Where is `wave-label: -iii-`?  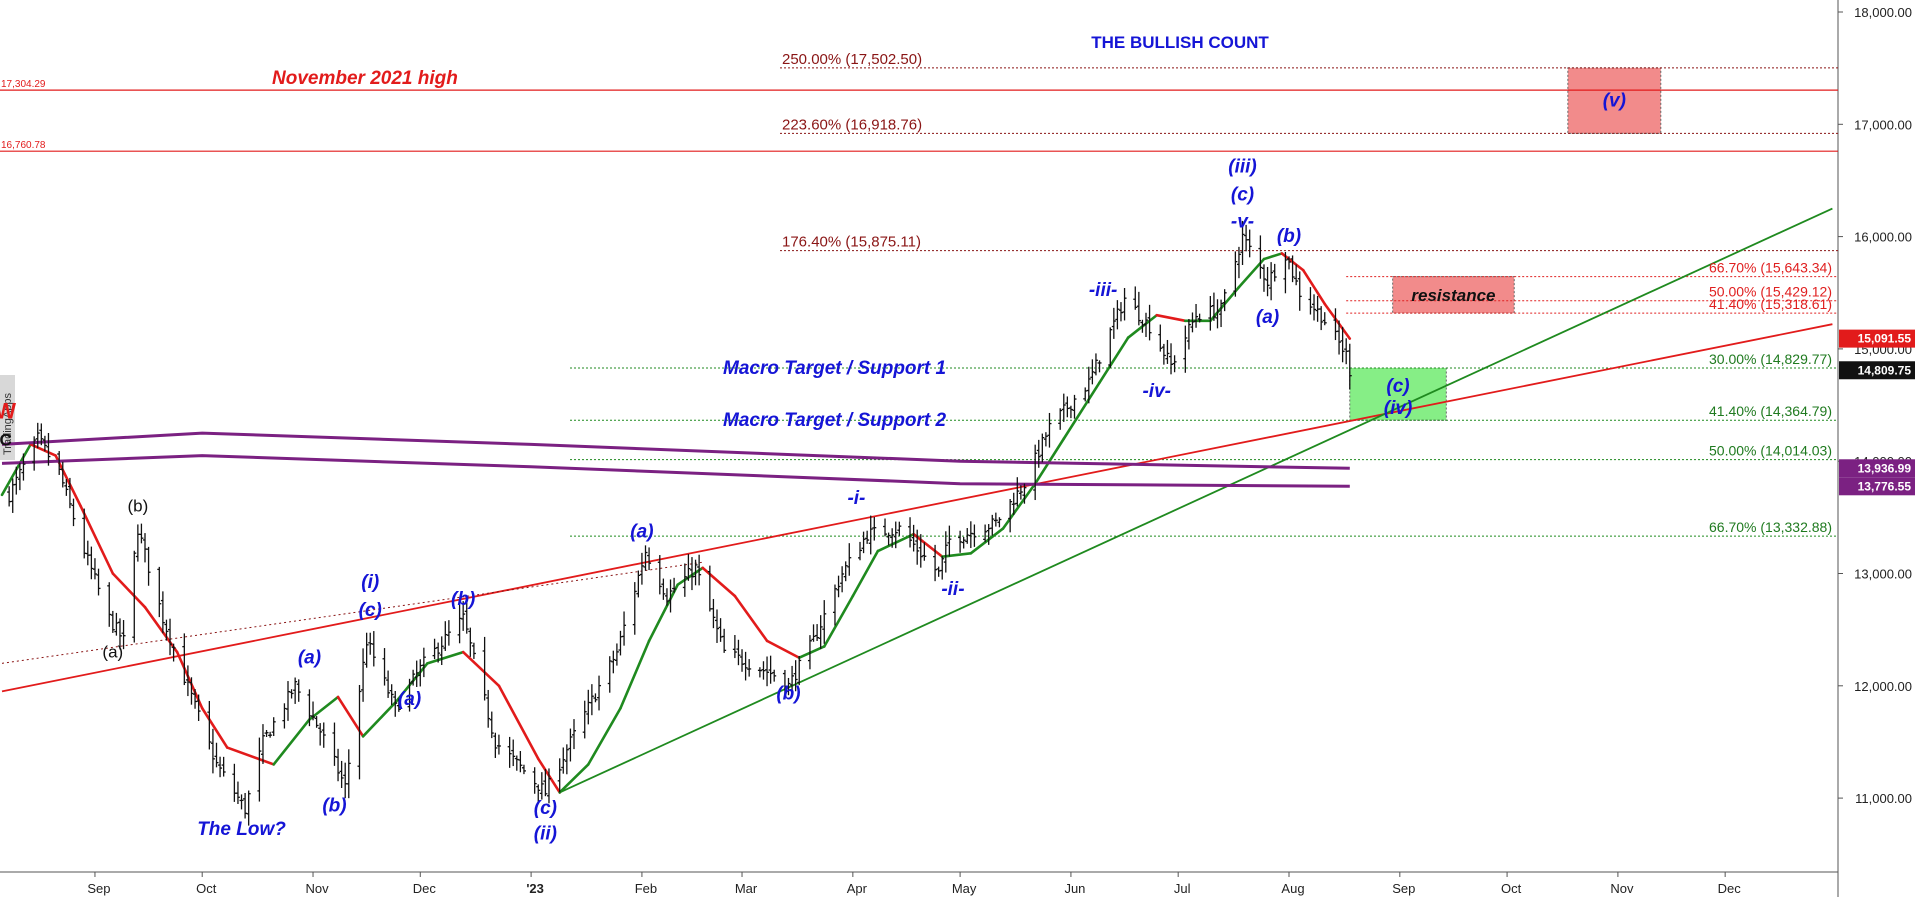 wave-label: -iii- is located at coordinates (1103, 290).